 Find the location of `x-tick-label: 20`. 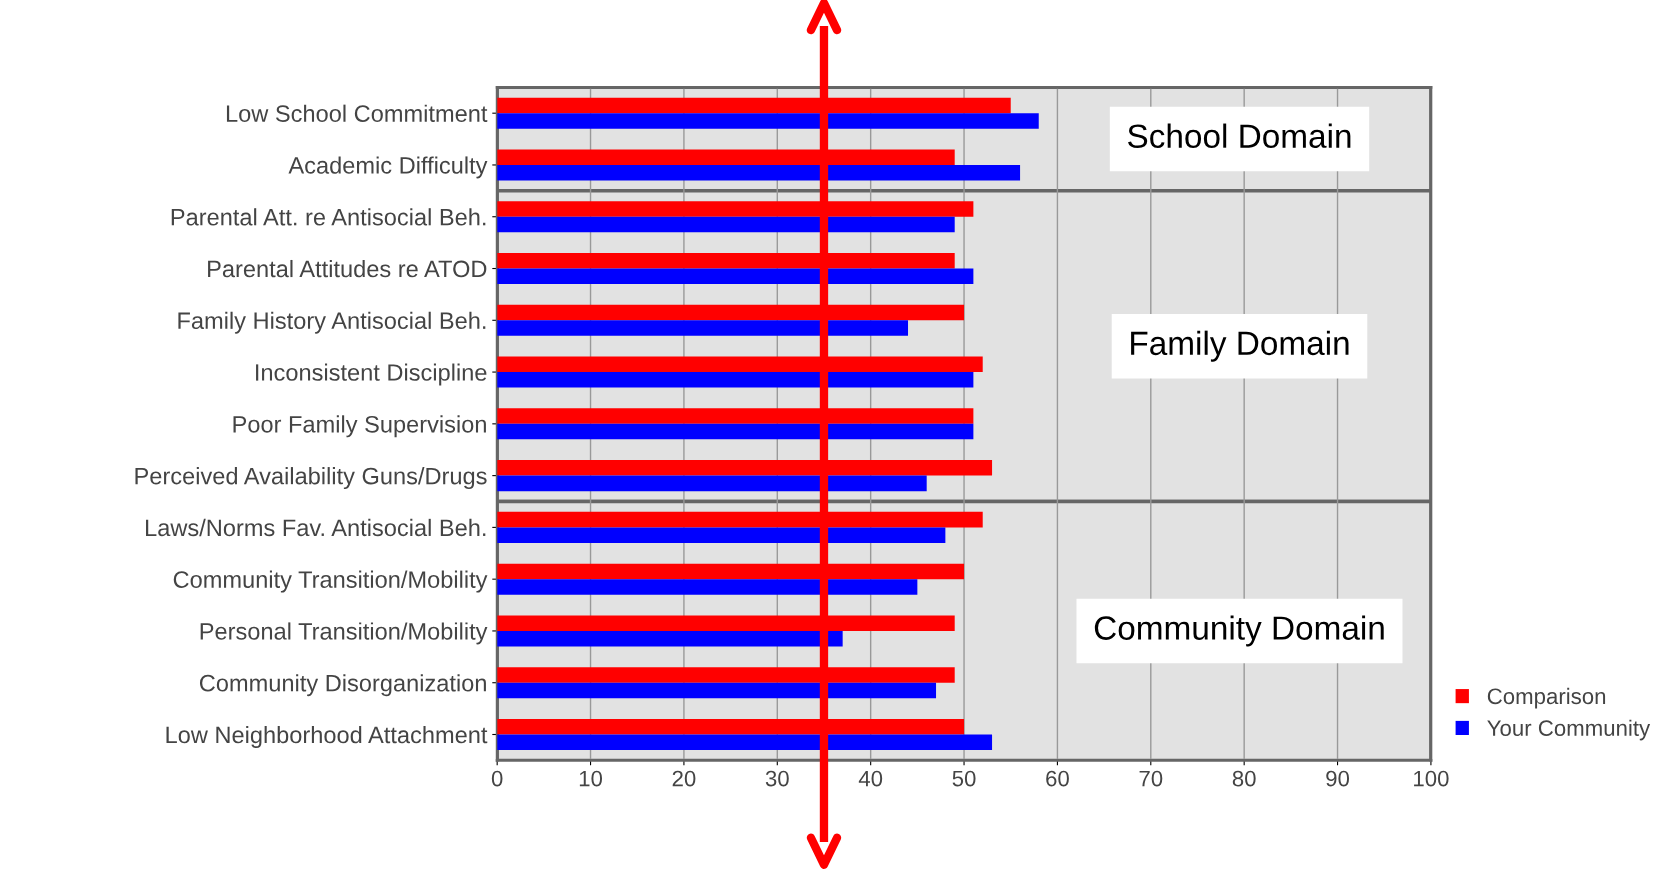

x-tick-label: 20 is located at coordinates (684, 778).